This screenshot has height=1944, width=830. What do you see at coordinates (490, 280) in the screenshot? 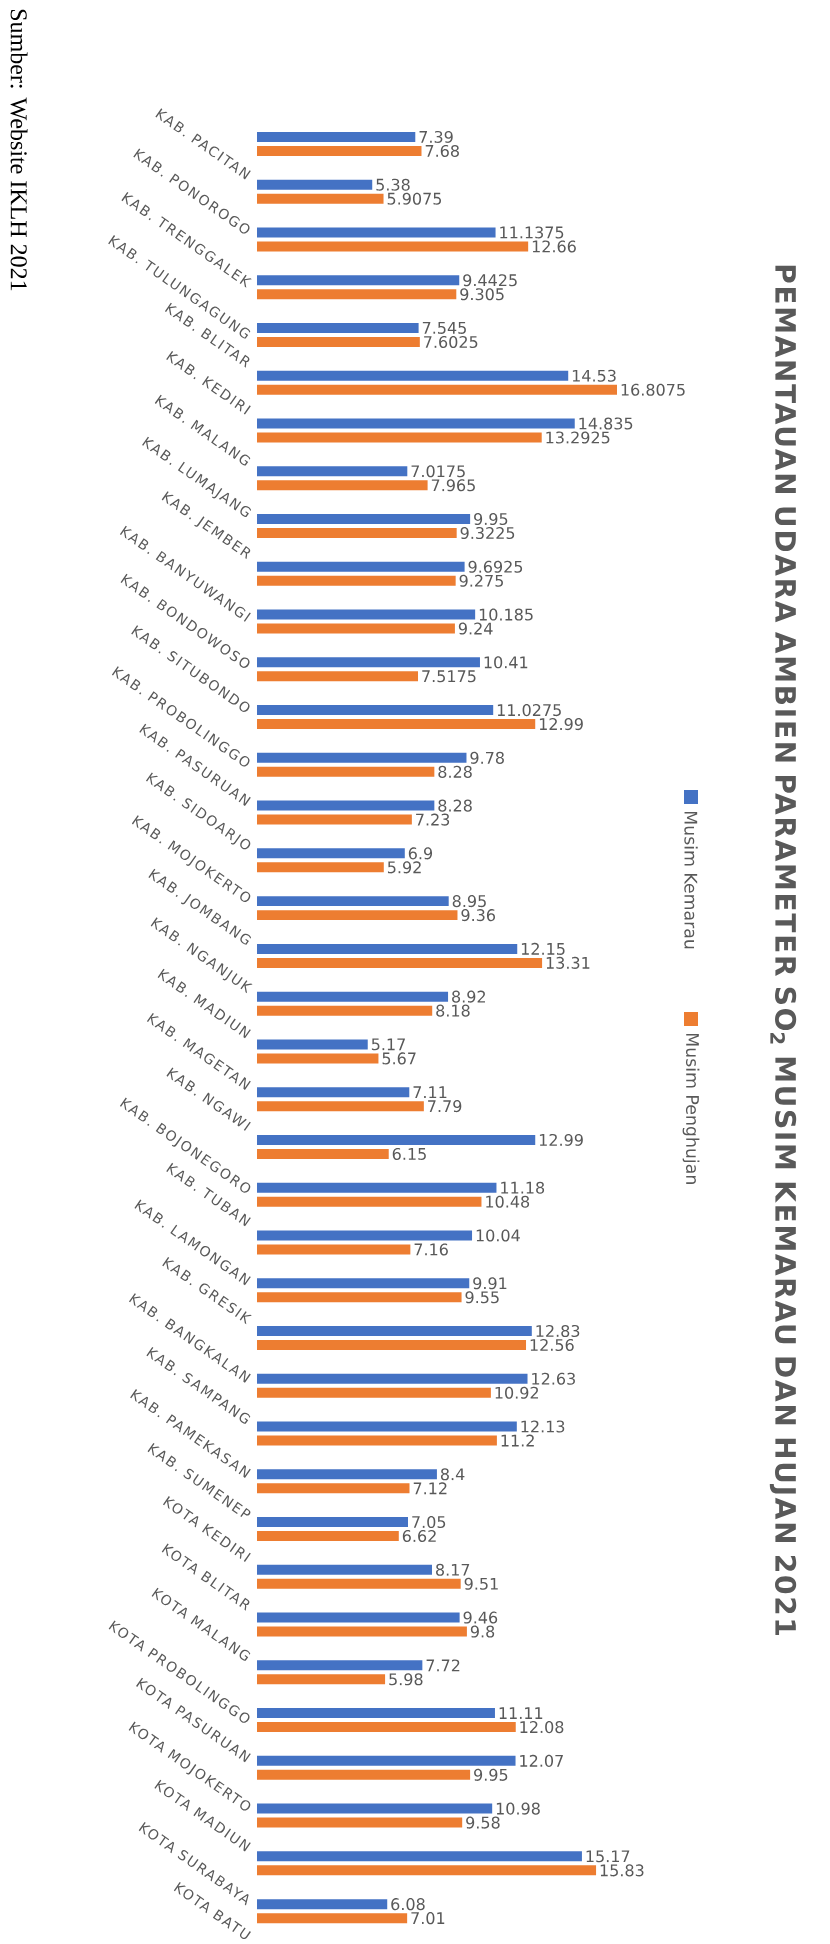
I see `data-label: 9.4425` at bounding box center [490, 280].